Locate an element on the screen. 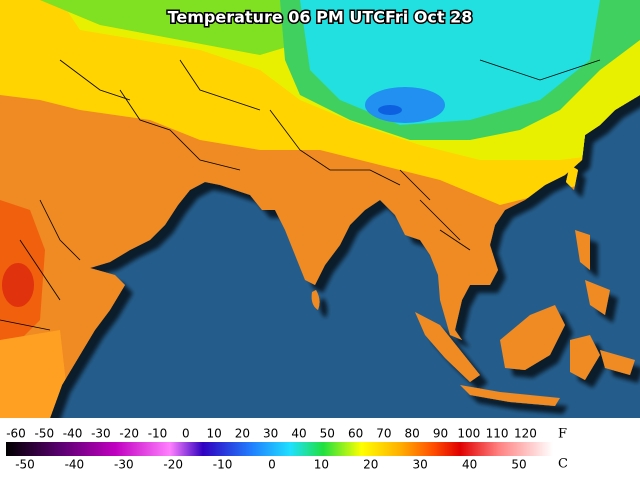  fahrenheit-label: -60 is located at coordinates (16, 434).